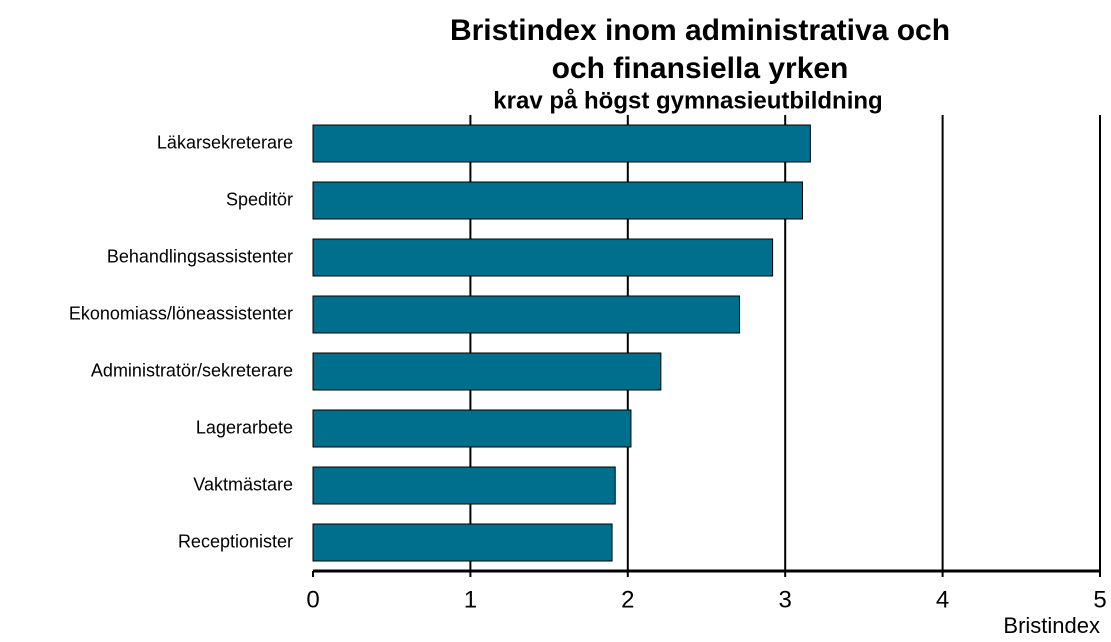 Image resolution: width=1111 pixels, height=642 pixels. Describe the element at coordinates (235, 541) in the screenshot. I see `y-tick-label: Receptionister` at that location.